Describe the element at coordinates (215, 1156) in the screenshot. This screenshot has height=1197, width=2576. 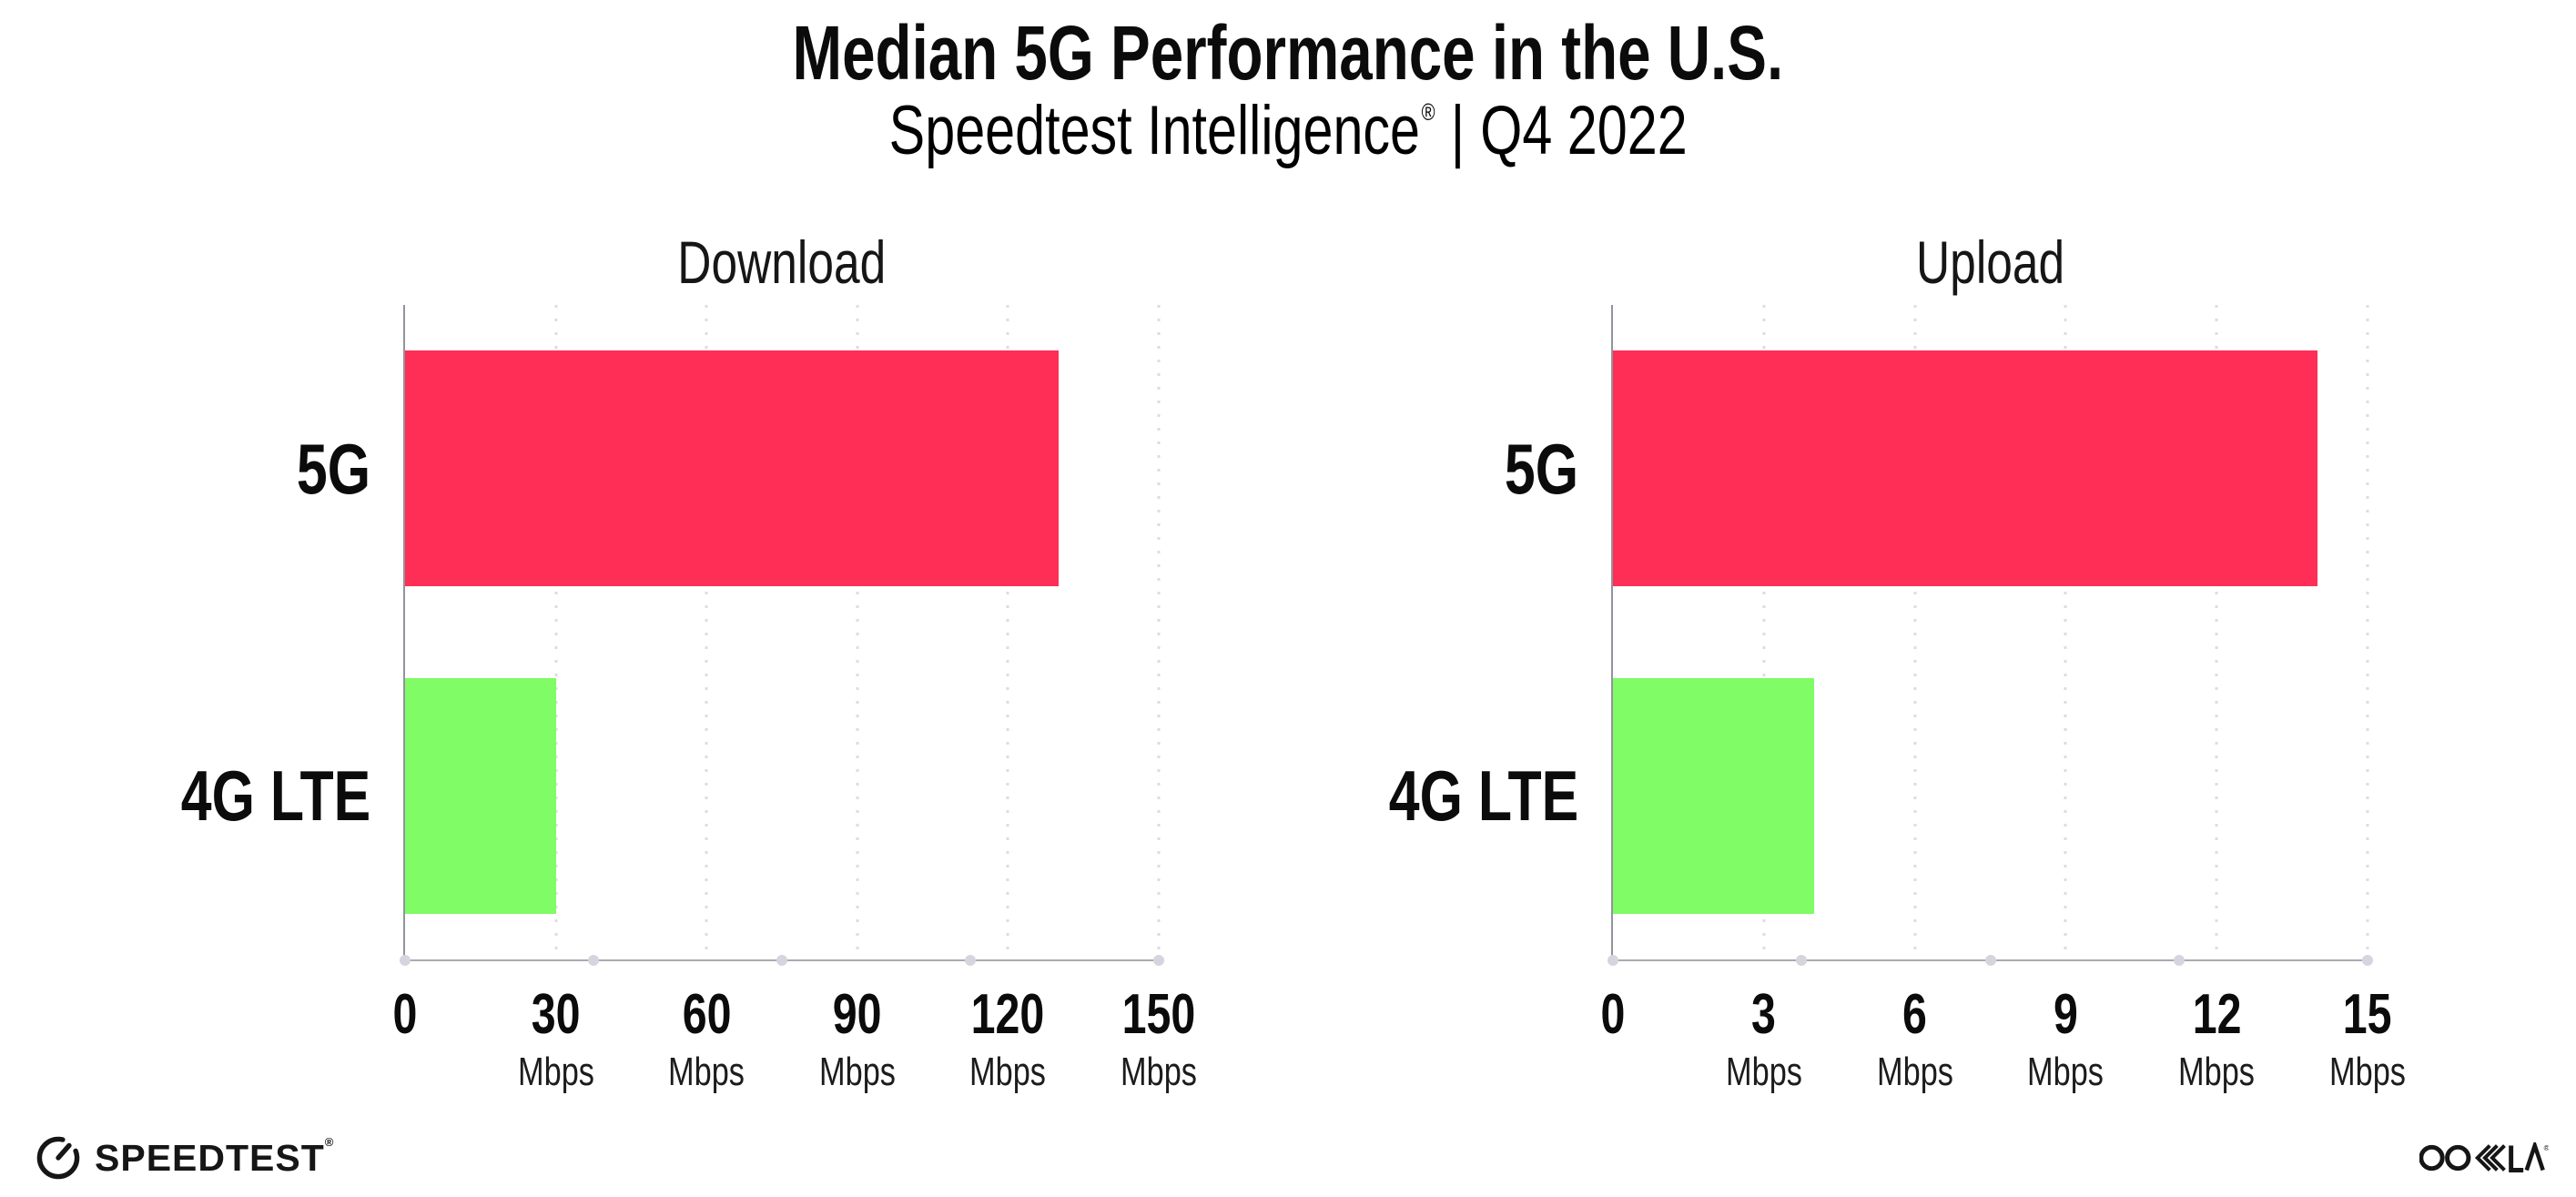
I see `speedtest-wordmark: SPEEDTEST®` at that location.